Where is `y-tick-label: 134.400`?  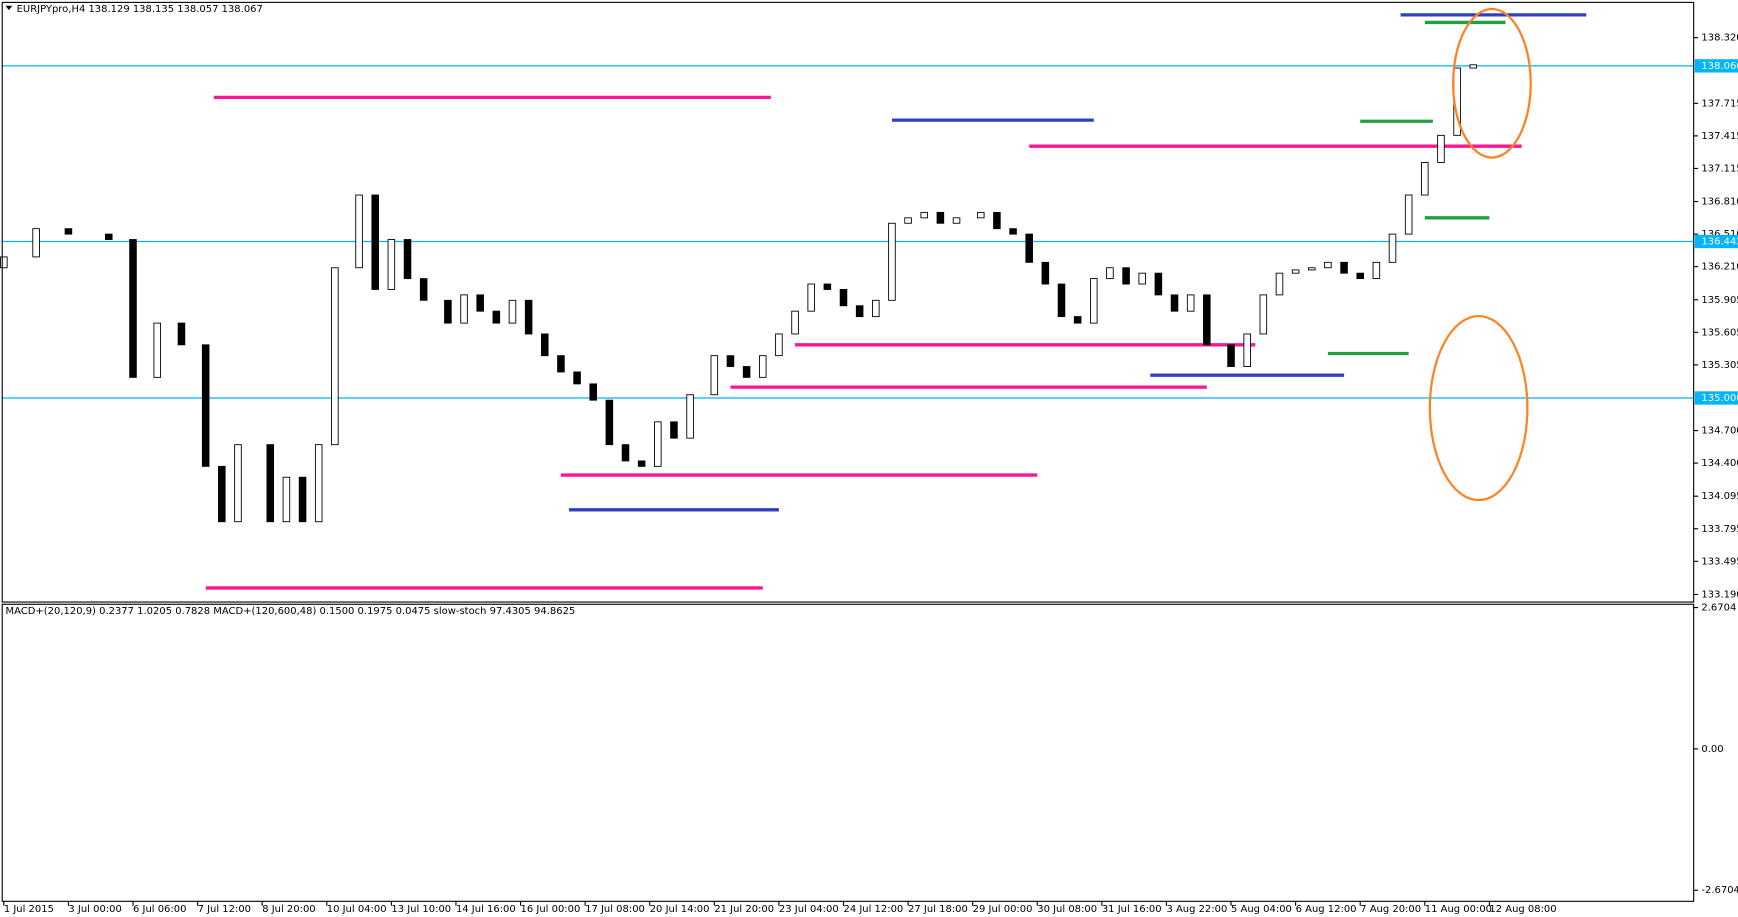
y-tick-label: 134.400 is located at coordinates (1719, 463).